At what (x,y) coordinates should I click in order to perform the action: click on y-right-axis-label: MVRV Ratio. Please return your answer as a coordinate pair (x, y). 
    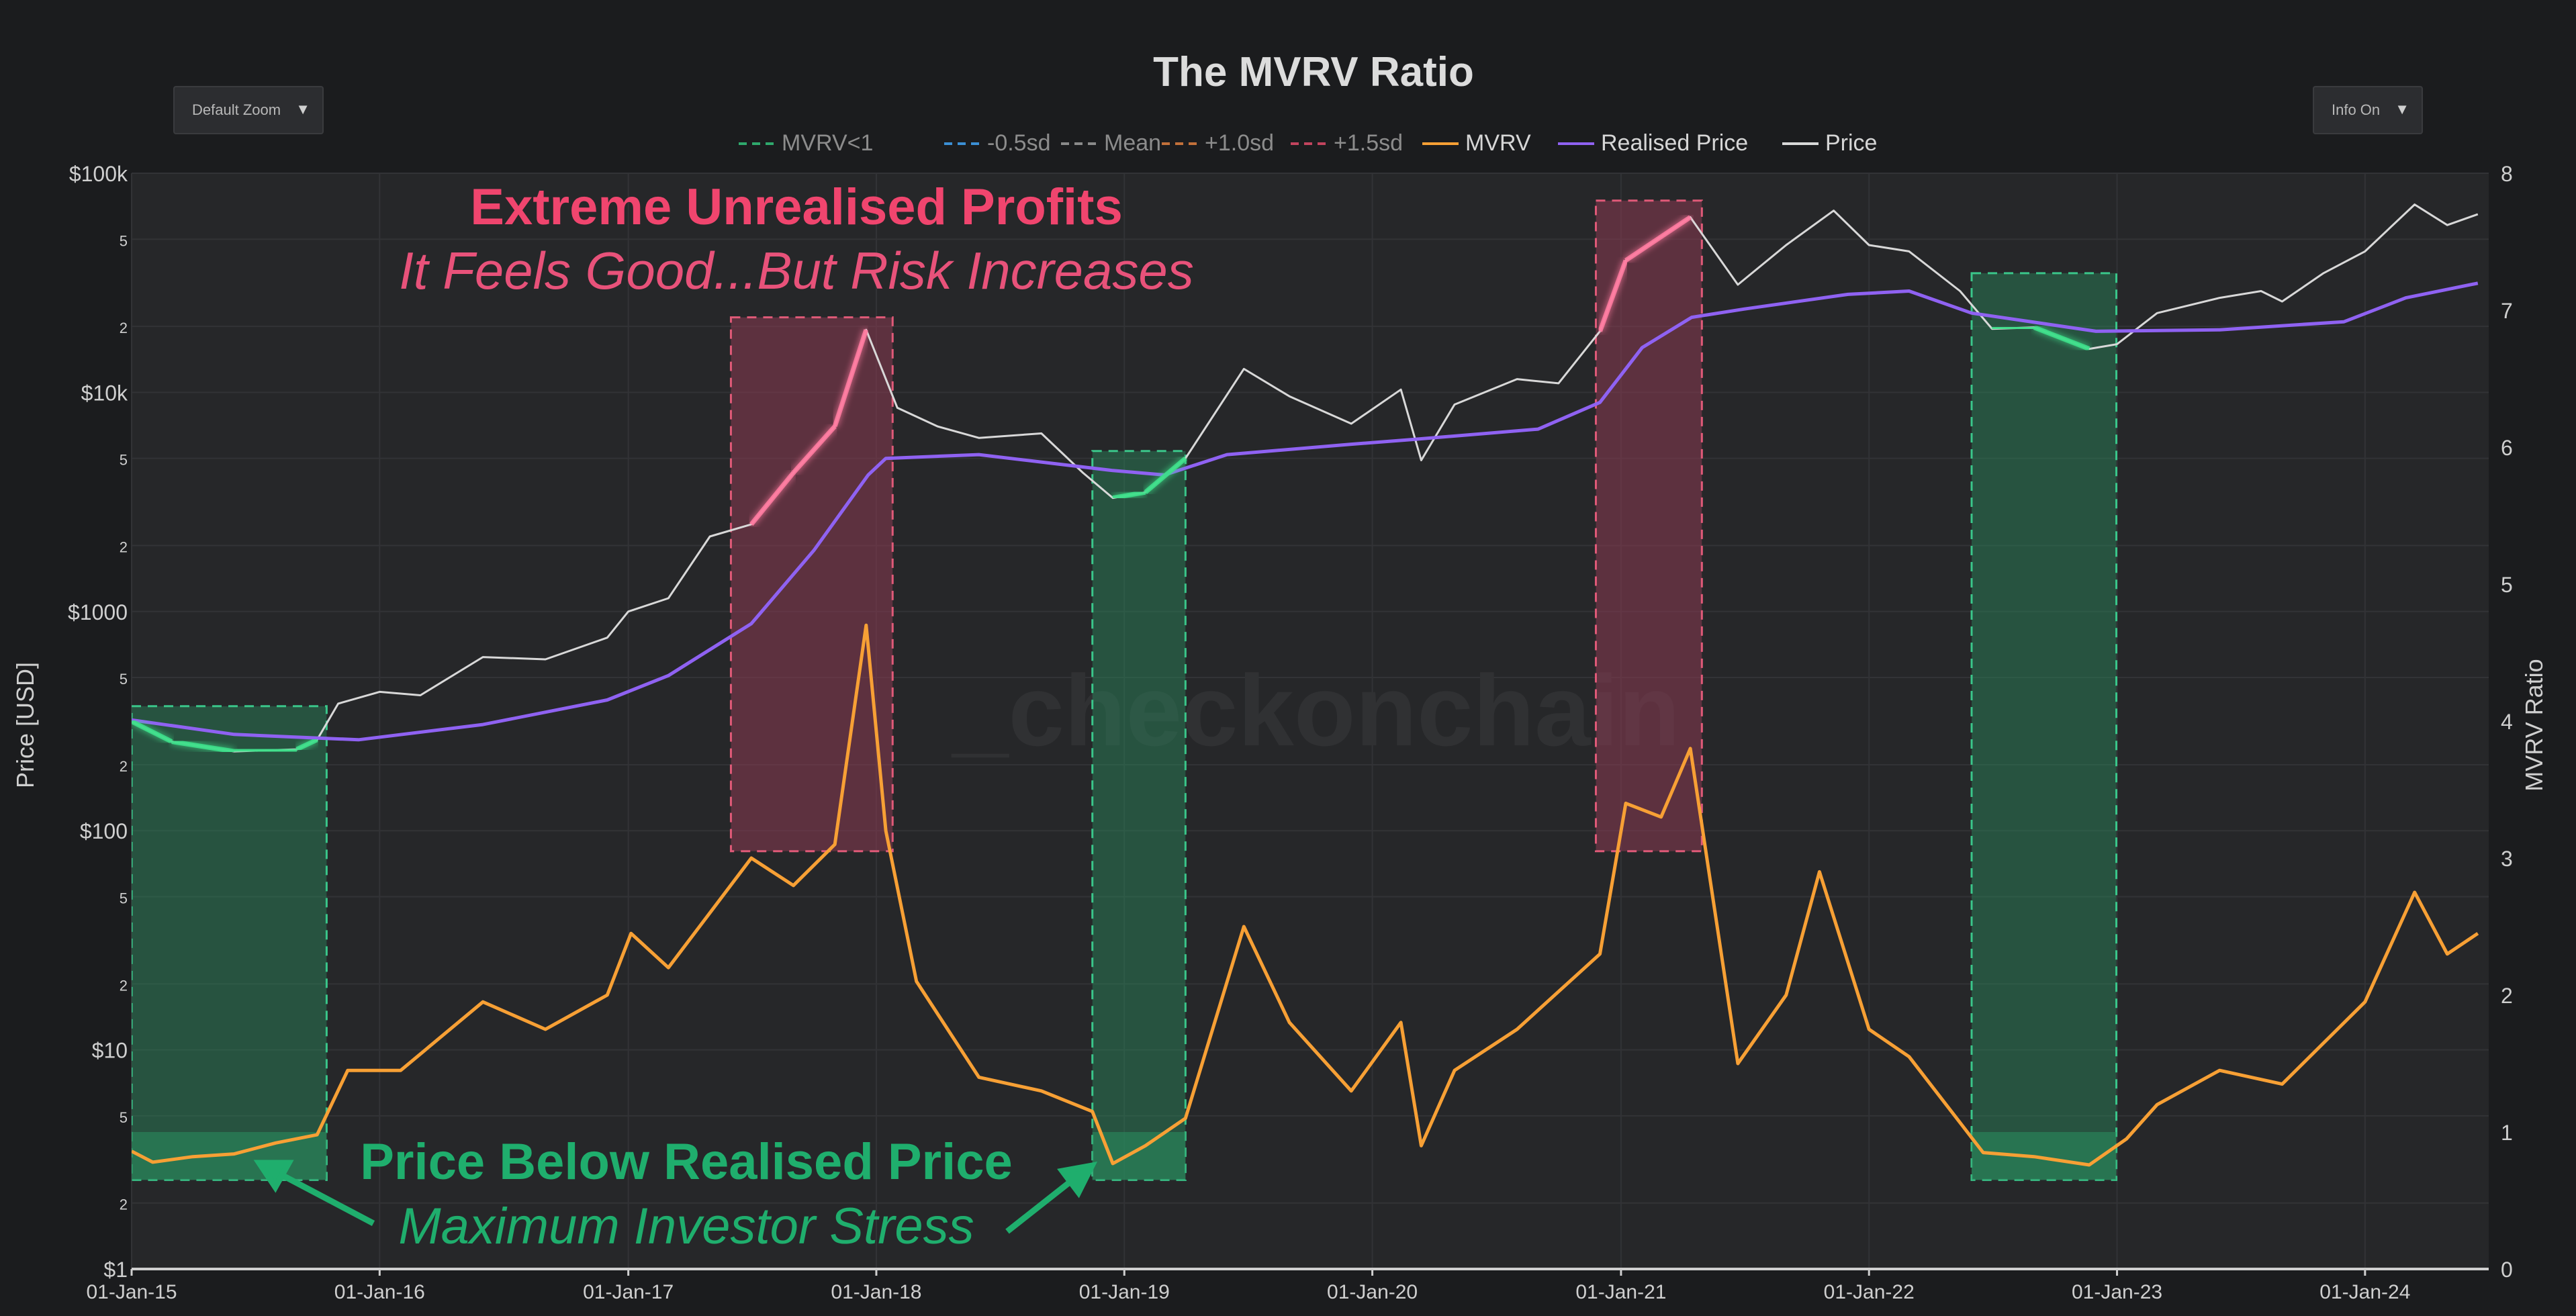
    Looking at the image, I should click on (2534, 725).